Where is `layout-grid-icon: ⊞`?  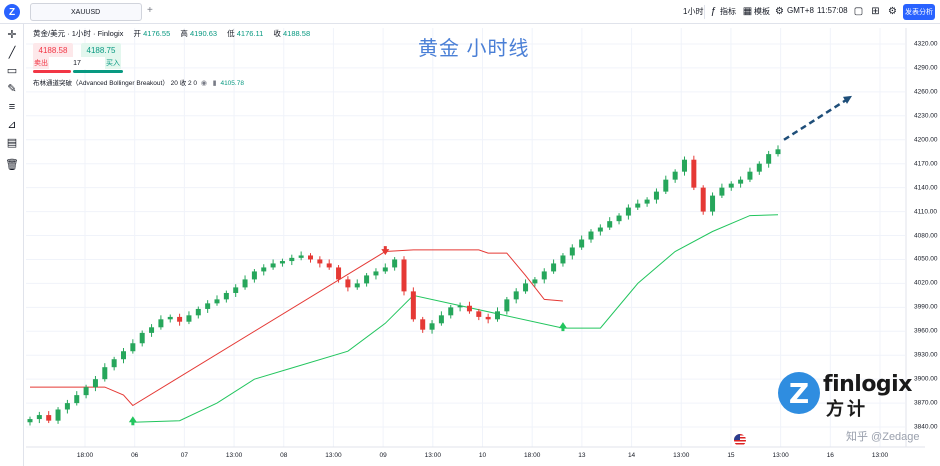
layout-grid-icon: ⊞ is located at coordinates (875, 11).